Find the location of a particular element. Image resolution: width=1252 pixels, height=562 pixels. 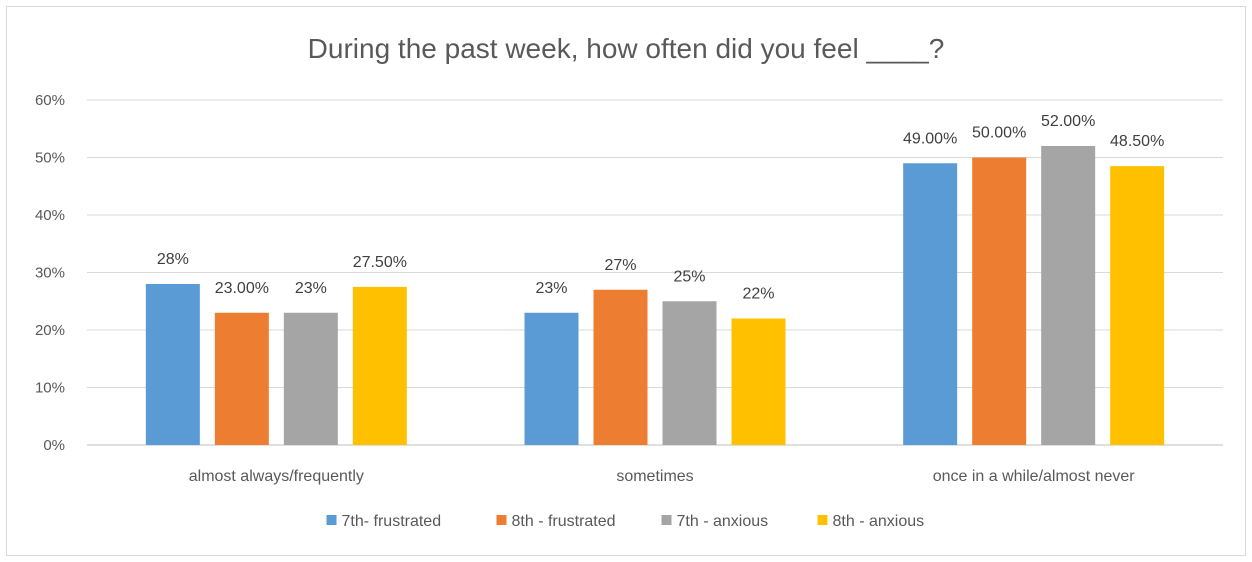

x-category-label: almost always/frequently is located at coordinates (276, 476).